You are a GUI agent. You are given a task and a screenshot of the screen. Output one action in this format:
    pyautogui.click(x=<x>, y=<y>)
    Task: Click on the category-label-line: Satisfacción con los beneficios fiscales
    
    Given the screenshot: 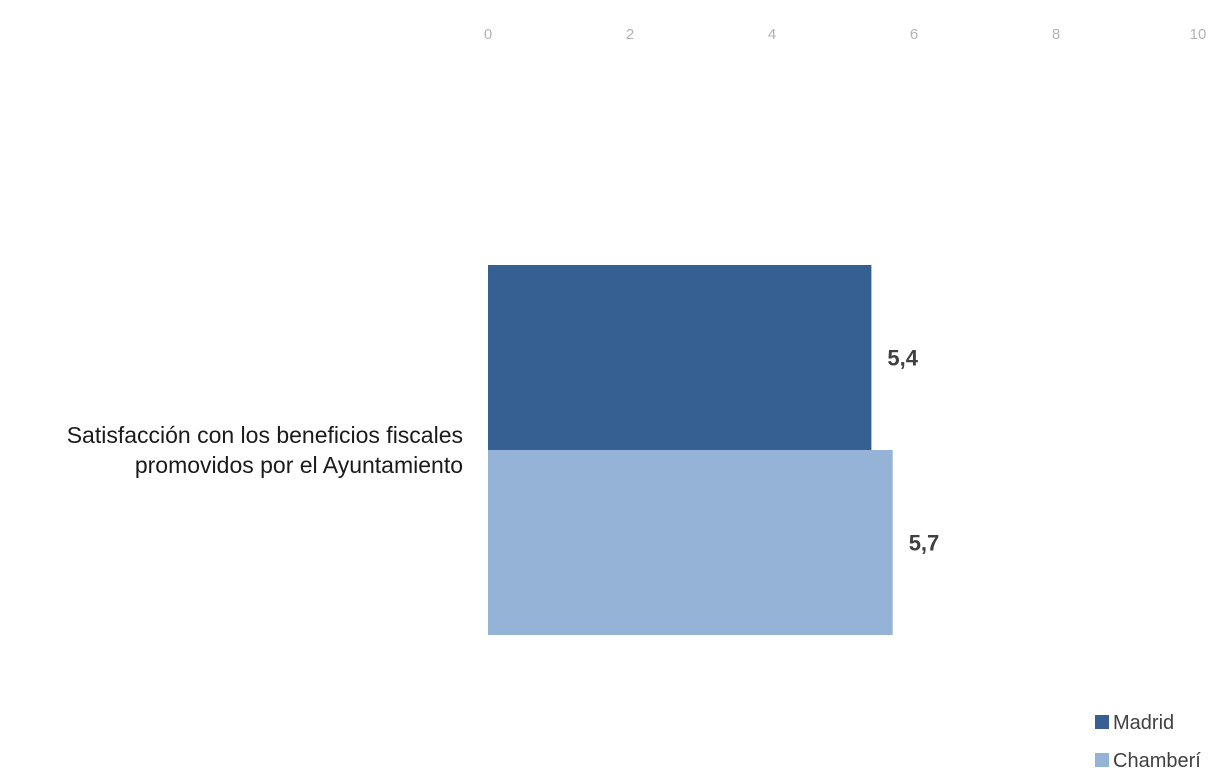 What is the action you would take?
    pyautogui.click(x=265, y=435)
    